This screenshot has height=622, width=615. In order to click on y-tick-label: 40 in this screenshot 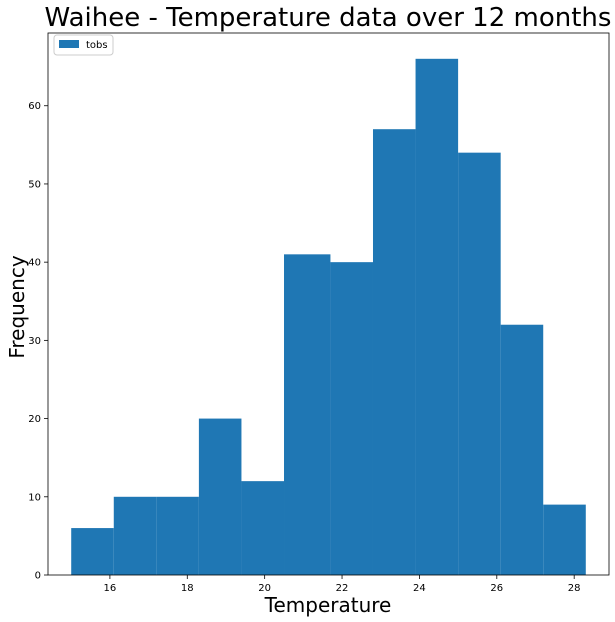, I will do `click(34, 263)`.